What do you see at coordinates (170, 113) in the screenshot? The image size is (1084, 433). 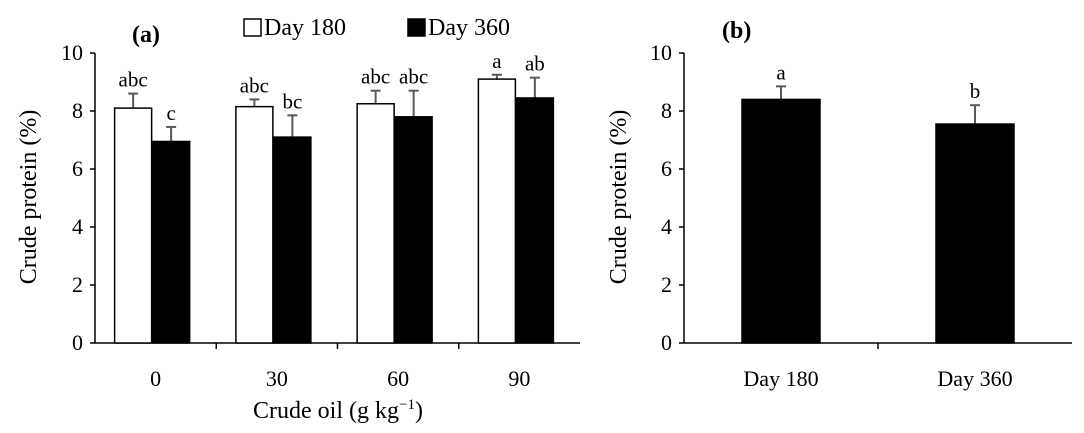 I see `bar-day-360-0-letter: c` at bounding box center [170, 113].